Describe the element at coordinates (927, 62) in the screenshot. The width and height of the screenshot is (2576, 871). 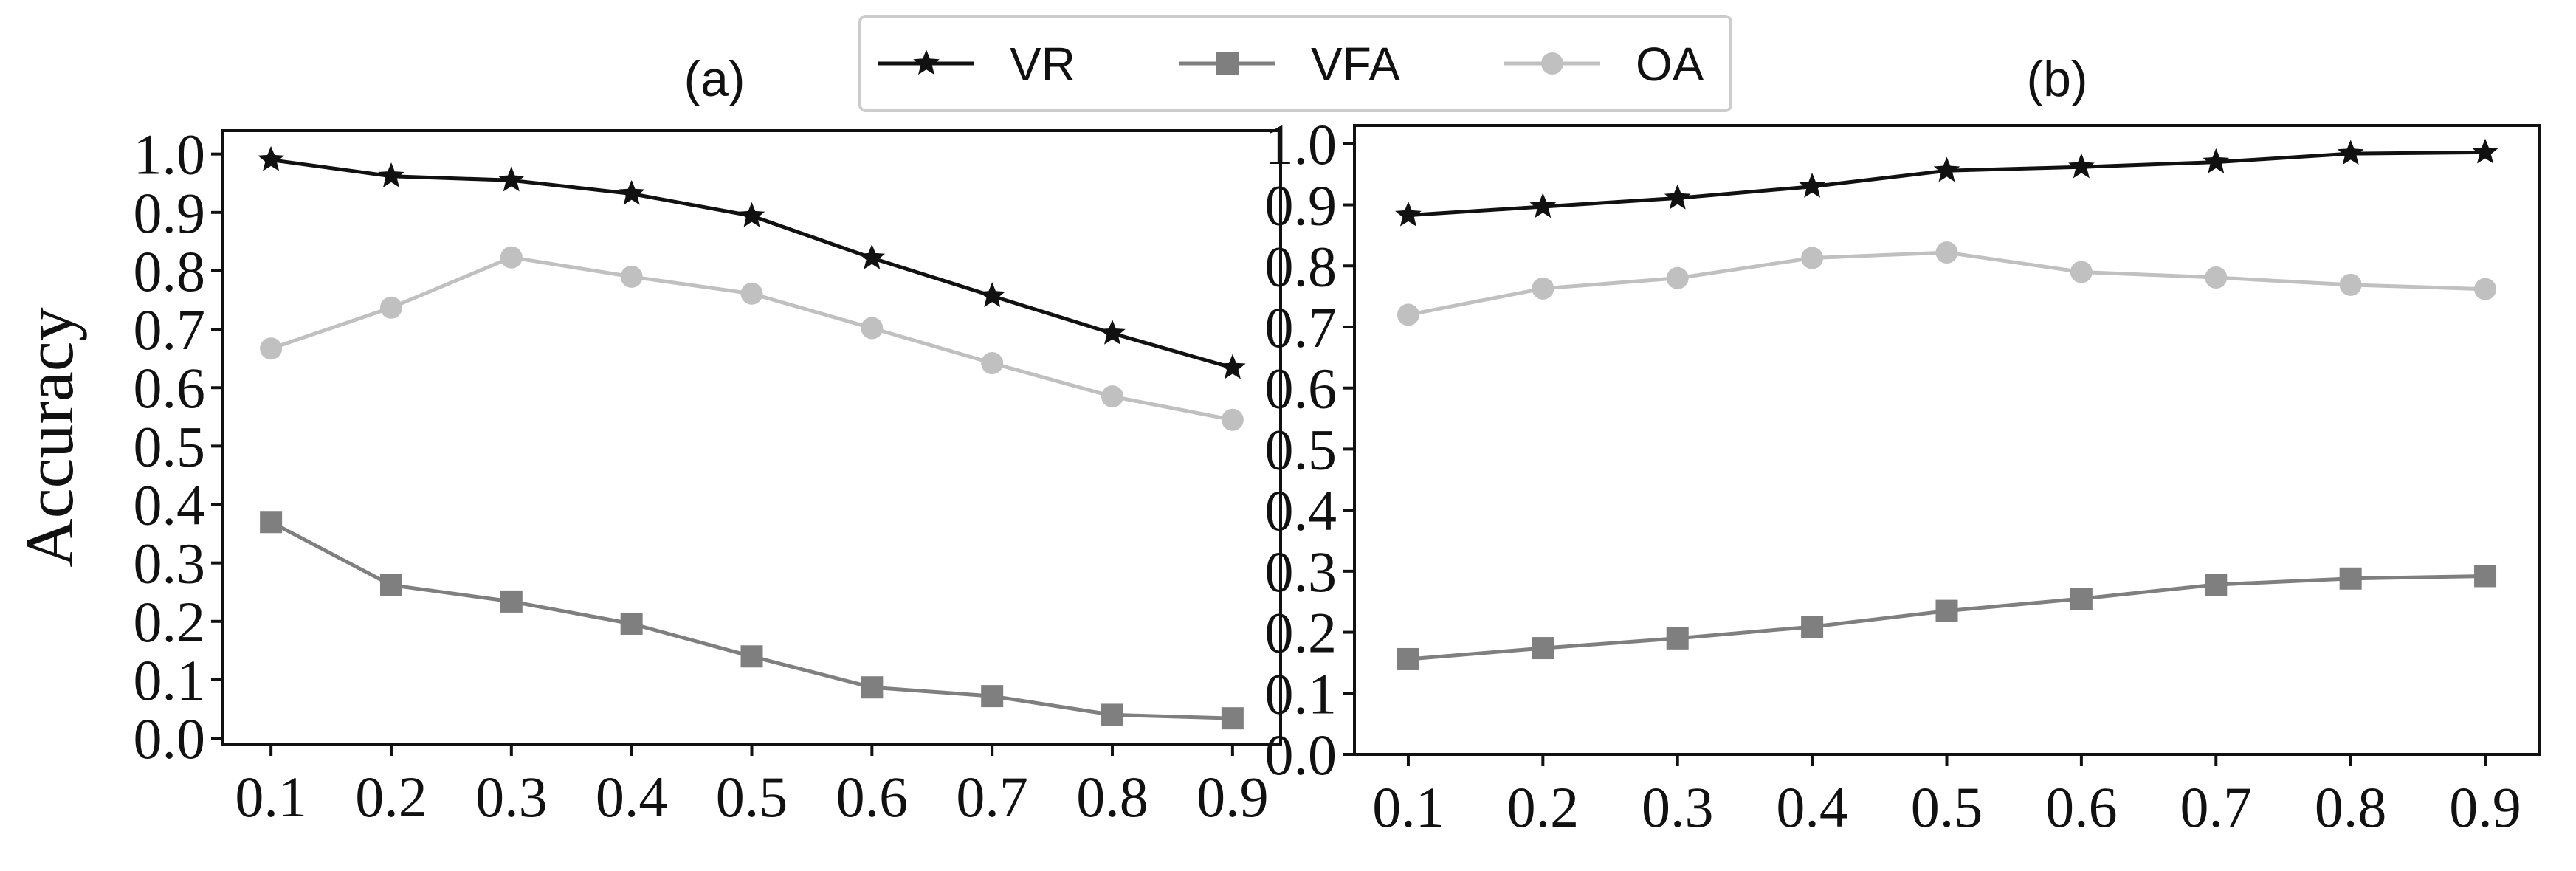
I see `legend-marker-vr` at that location.